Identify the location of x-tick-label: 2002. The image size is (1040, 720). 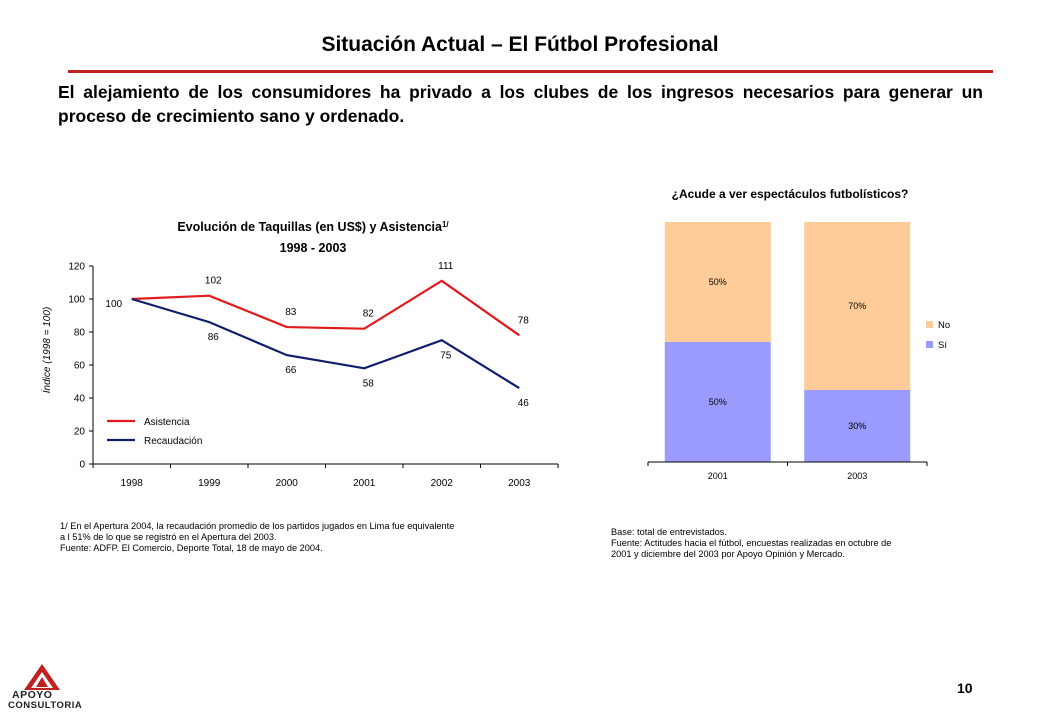
(442, 483).